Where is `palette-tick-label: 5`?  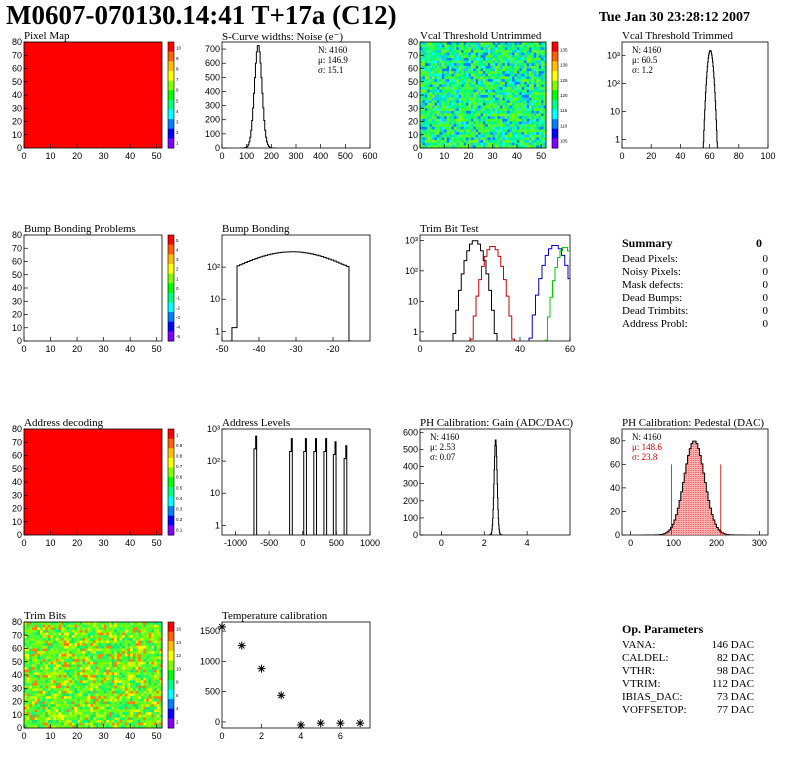
palette-tick-label: 5 is located at coordinates (177, 100).